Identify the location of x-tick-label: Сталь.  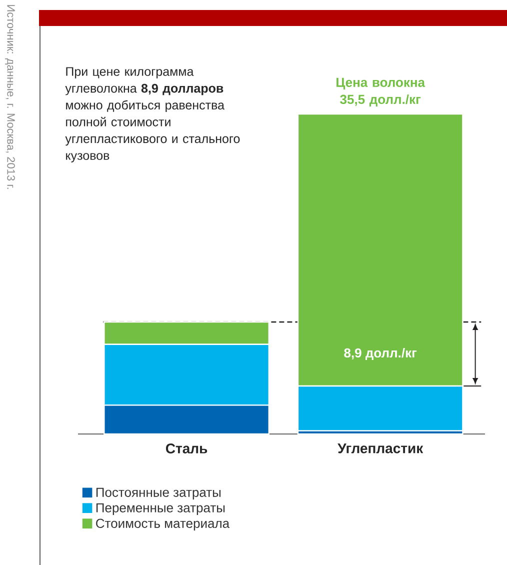
(187, 449).